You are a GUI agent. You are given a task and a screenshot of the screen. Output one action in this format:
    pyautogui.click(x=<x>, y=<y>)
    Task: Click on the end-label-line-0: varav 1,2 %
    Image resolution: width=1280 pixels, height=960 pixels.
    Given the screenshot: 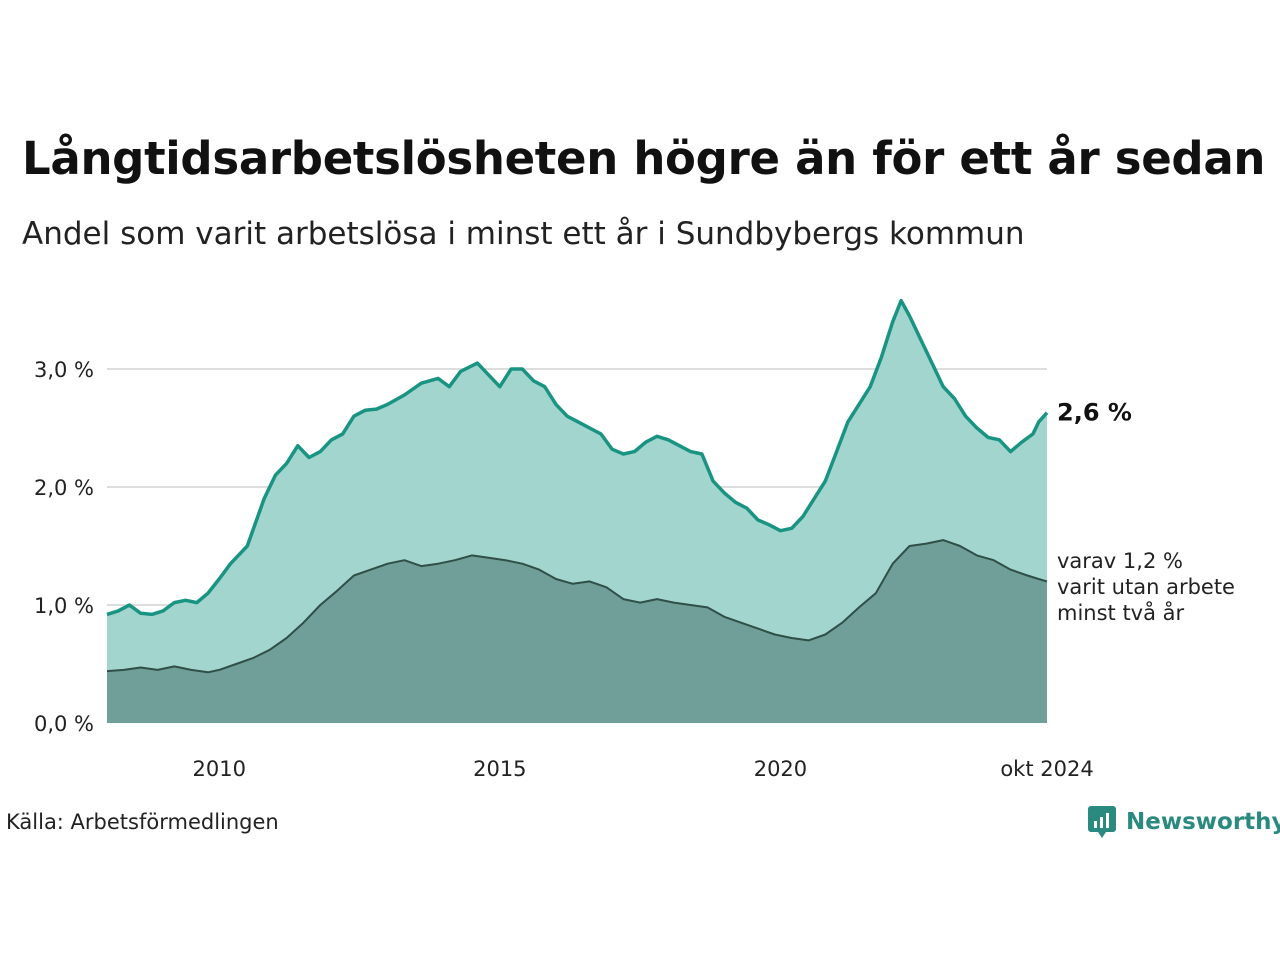 What is the action you would take?
    pyautogui.click(x=1120, y=561)
    